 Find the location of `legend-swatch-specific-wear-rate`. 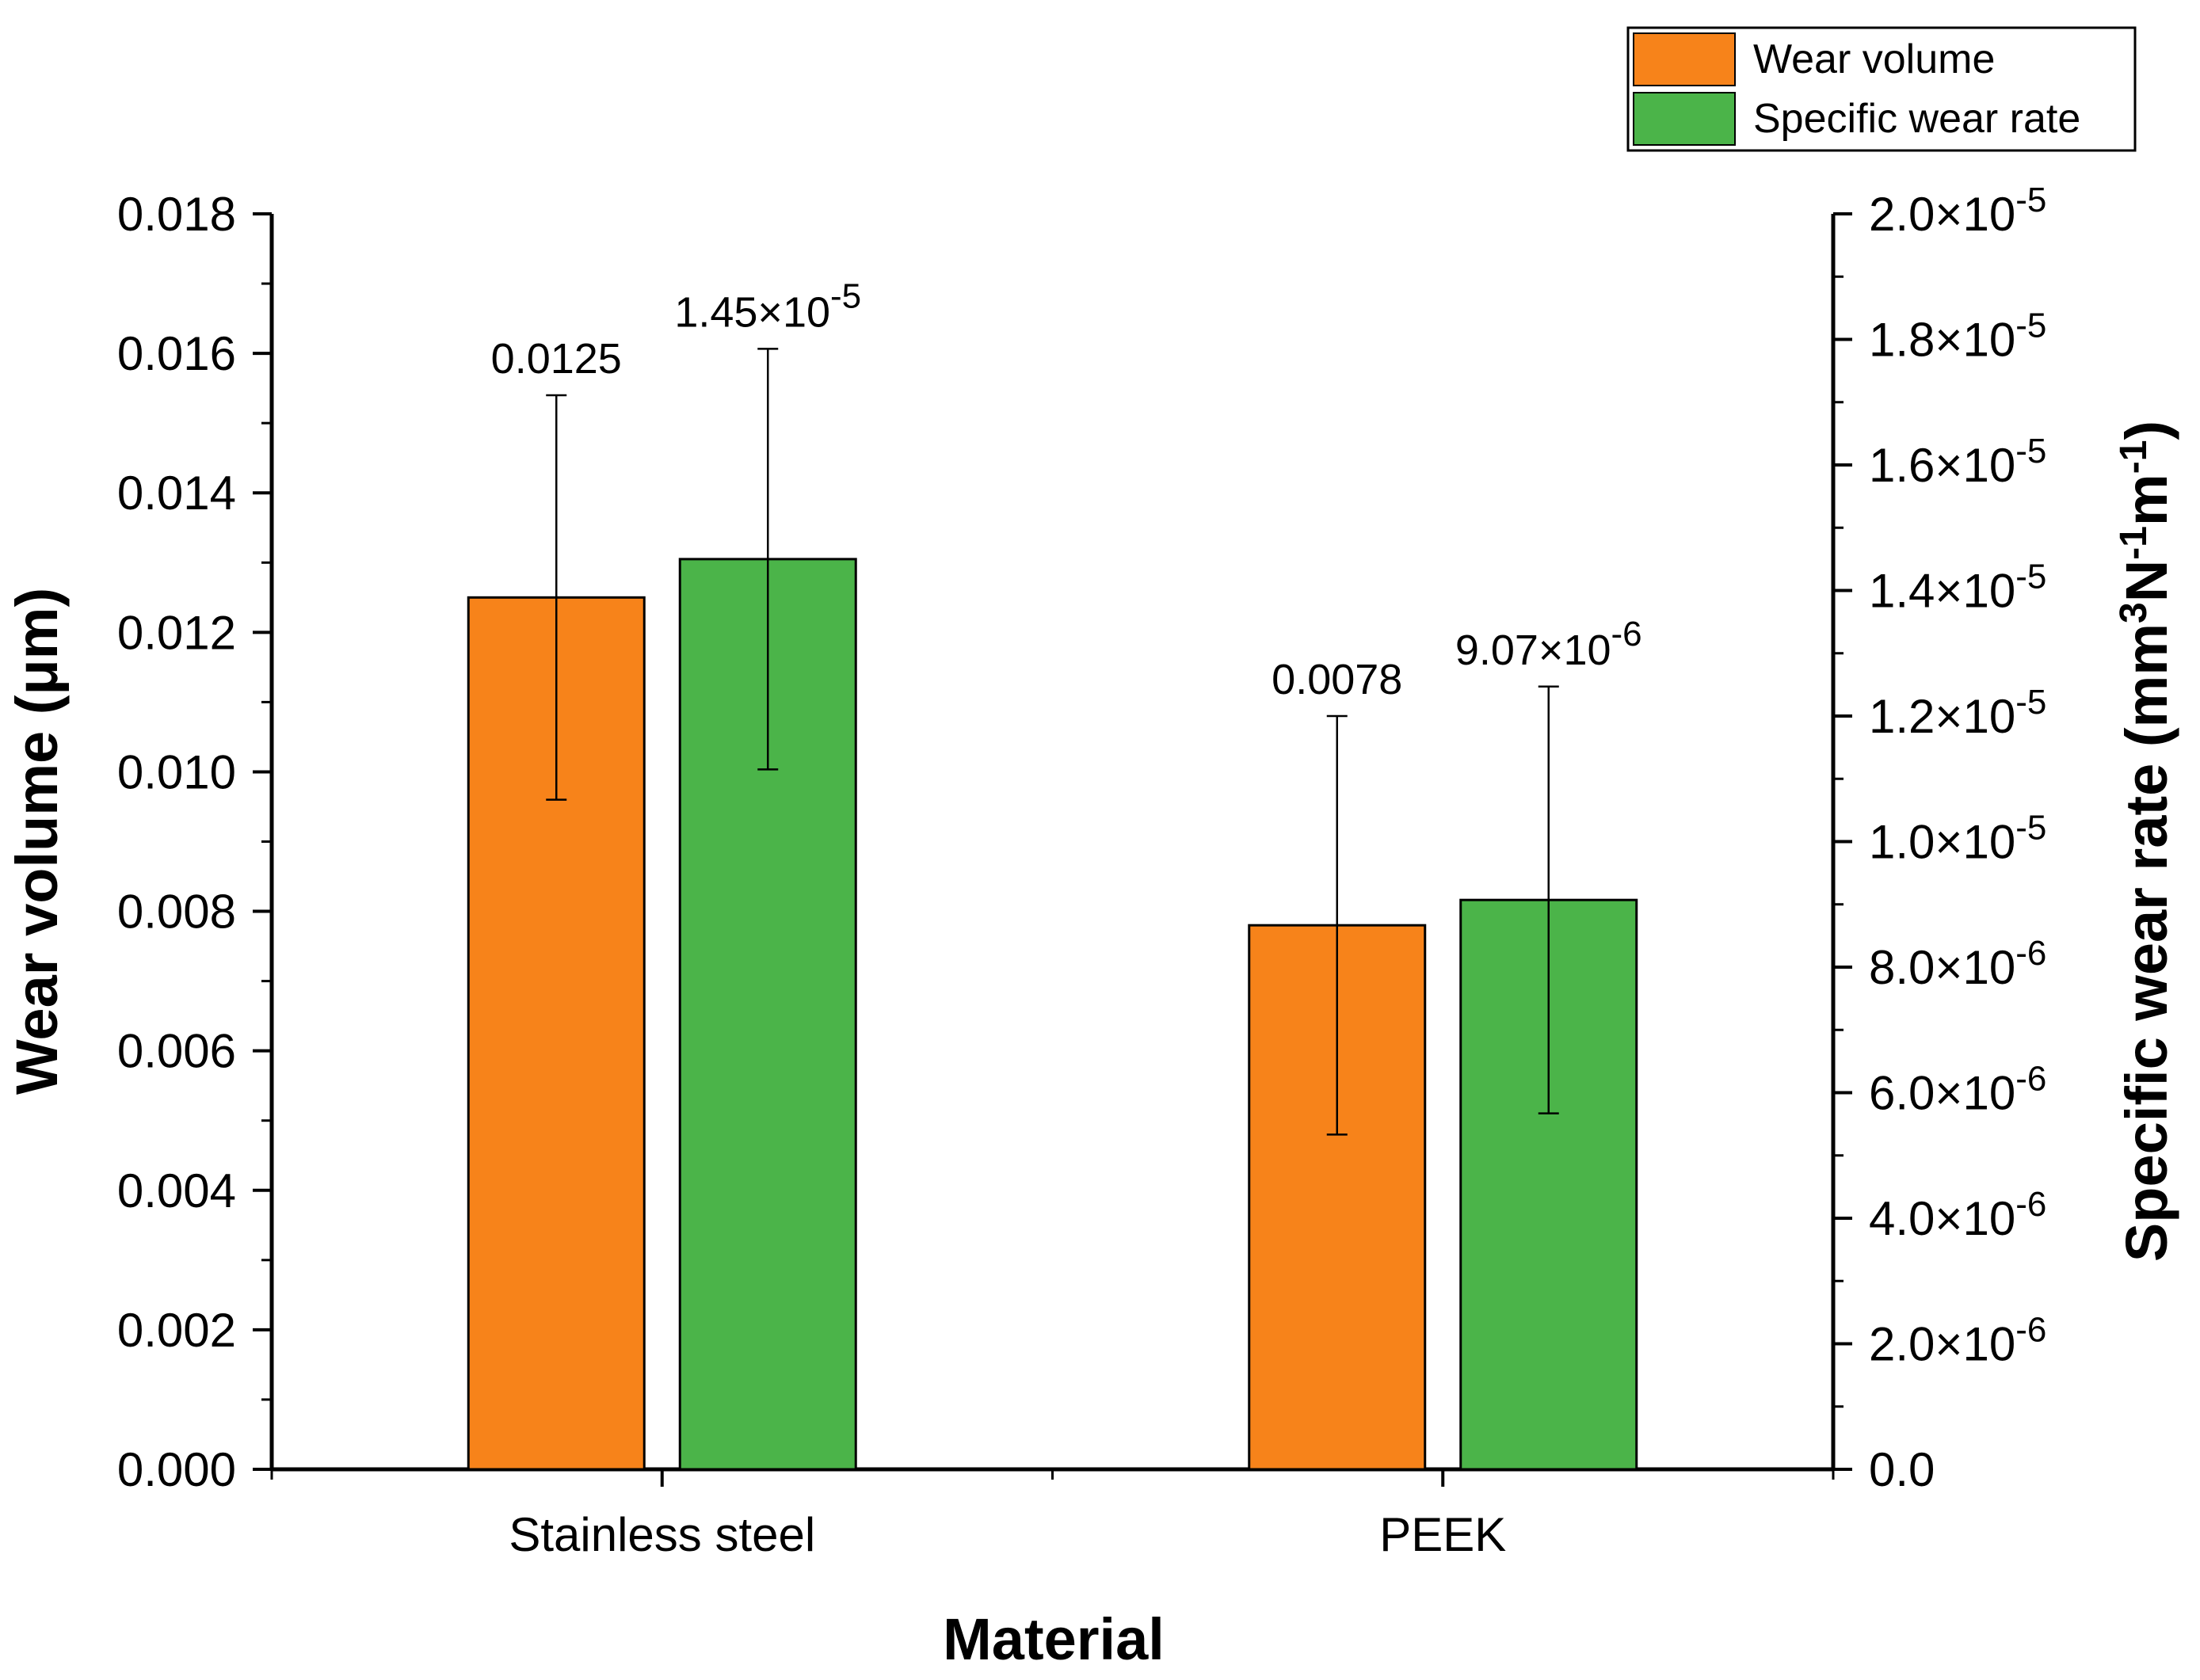

legend-swatch-specific-wear-rate is located at coordinates (1684, 119).